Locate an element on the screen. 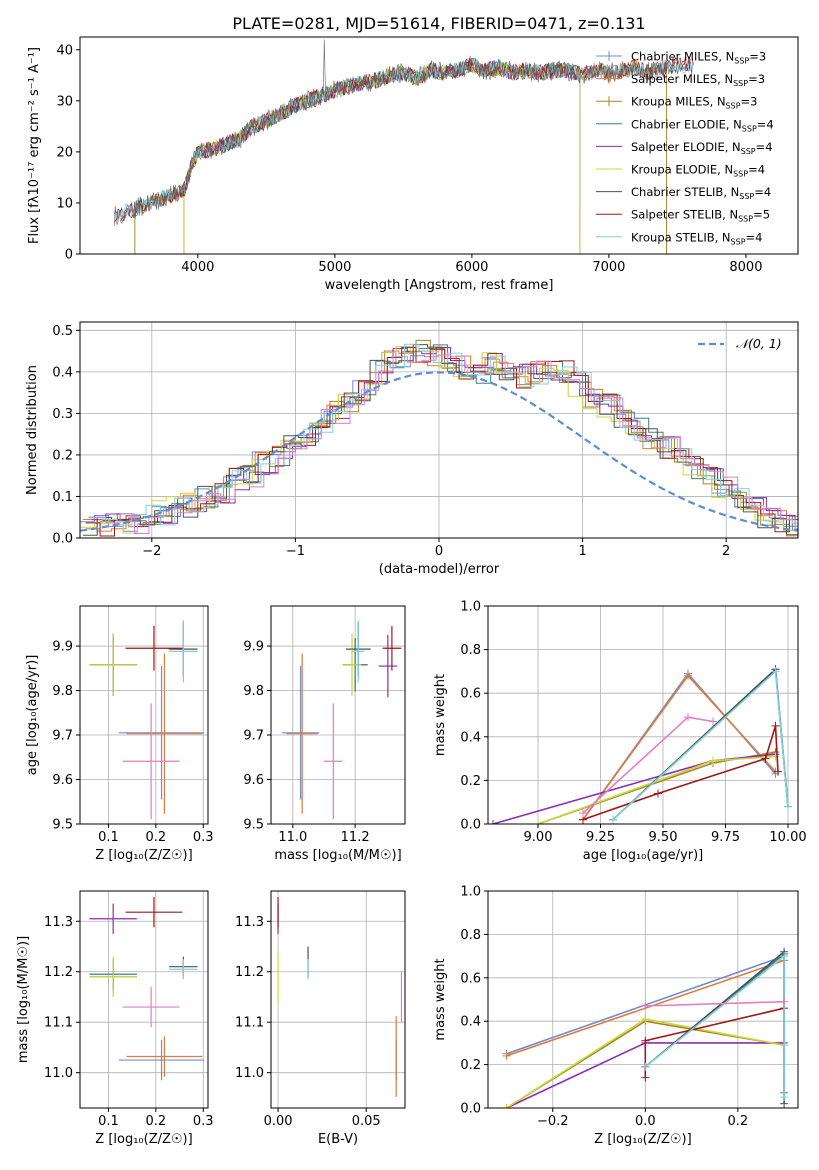 Image resolution: width=819 pixels, height=1170 pixels. x-tick-label: 7000 is located at coordinates (608, 267).